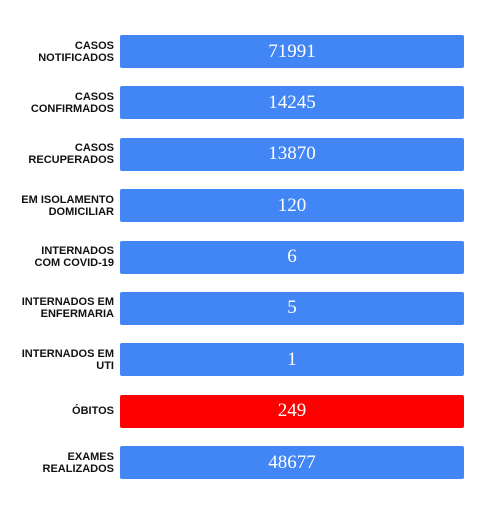 The height and width of the screenshot is (516, 504). I want to click on stat-bar: 1, so click(292, 360).